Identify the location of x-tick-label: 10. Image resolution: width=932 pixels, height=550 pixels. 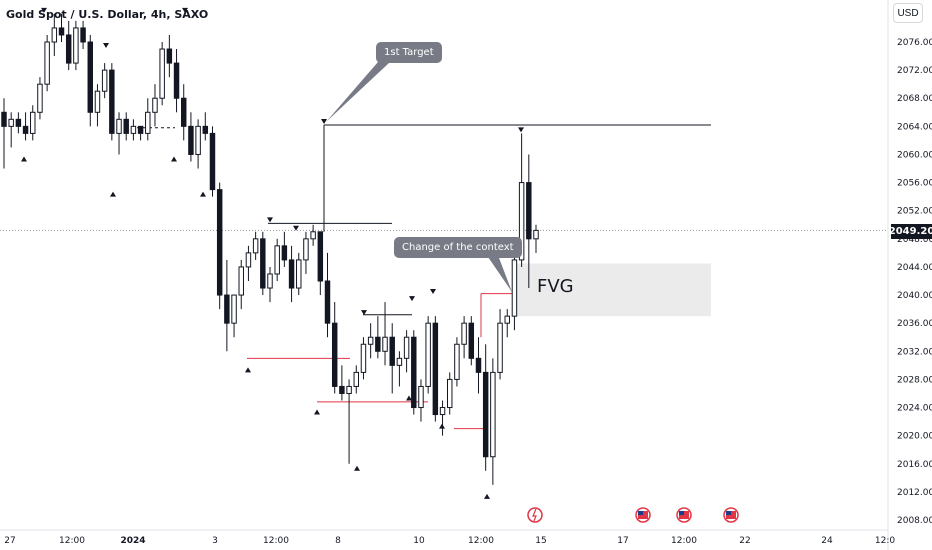
(419, 541).